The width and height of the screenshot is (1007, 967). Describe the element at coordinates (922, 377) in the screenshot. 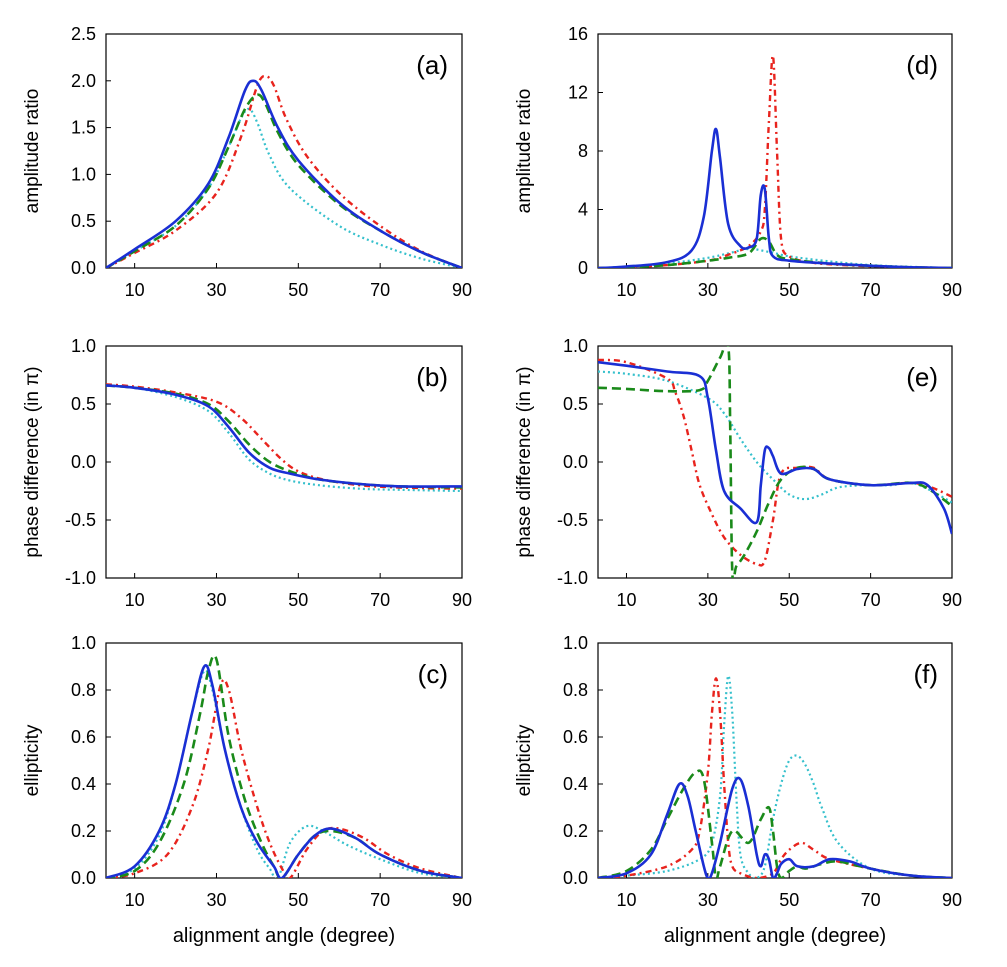

I see `panel-label: (e)` at that location.